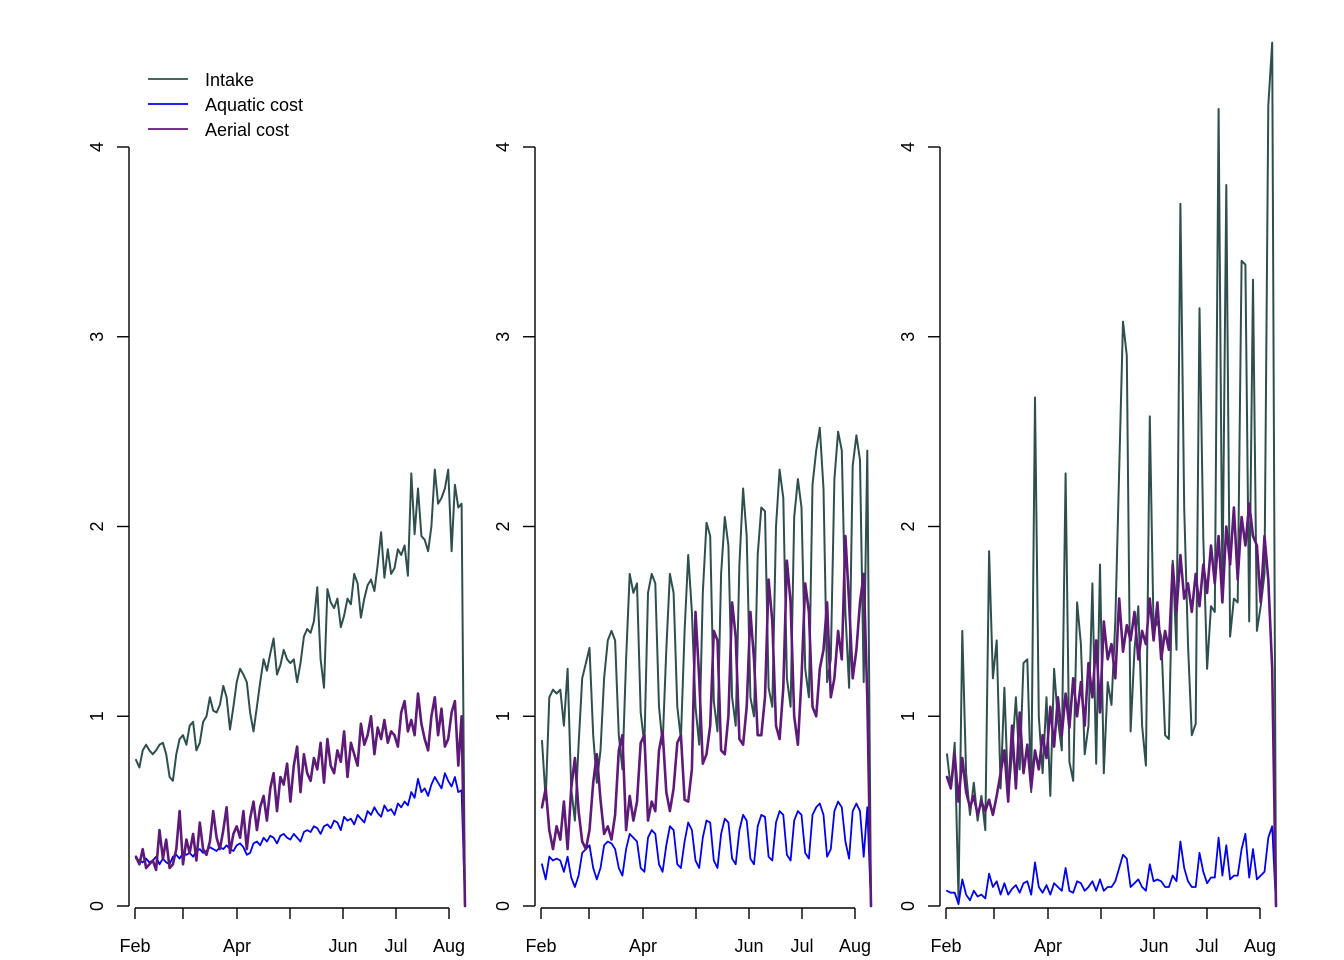 The width and height of the screenshot is (1344, 960). What do you see at coordinates (254, 105) in the screenshot?
I see `legend-label-aquatic-cost: Aquatic cost` at bounding box center [254, 105].